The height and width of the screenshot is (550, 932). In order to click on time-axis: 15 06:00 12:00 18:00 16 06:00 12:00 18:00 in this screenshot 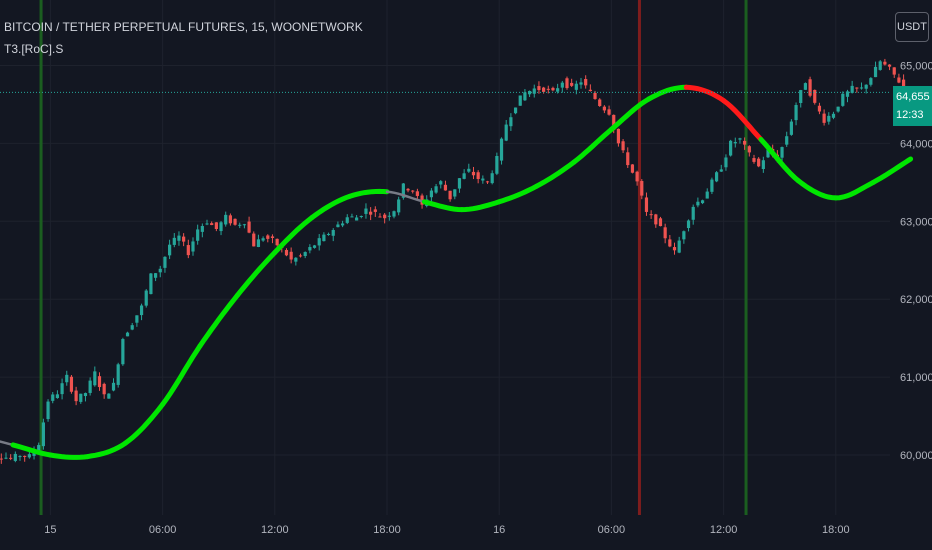, I will do `click(446, 530)`.